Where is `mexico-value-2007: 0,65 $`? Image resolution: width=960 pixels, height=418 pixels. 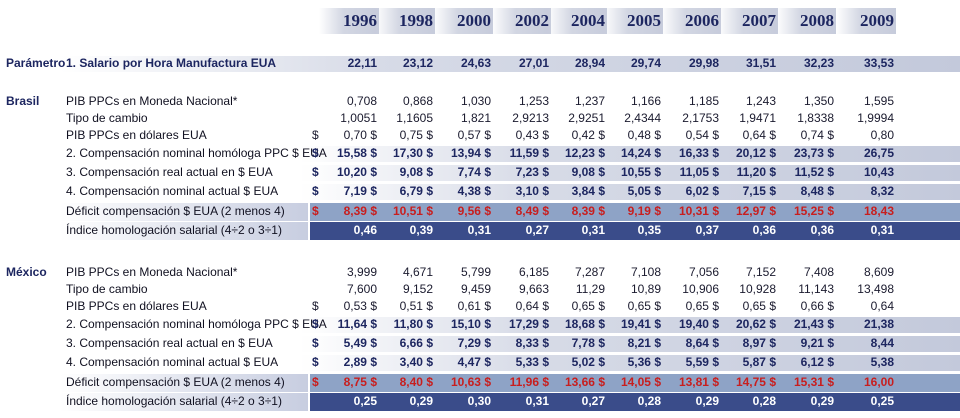
mexico-value-2007: 0,65 $ is located at coordinates (759, 306).